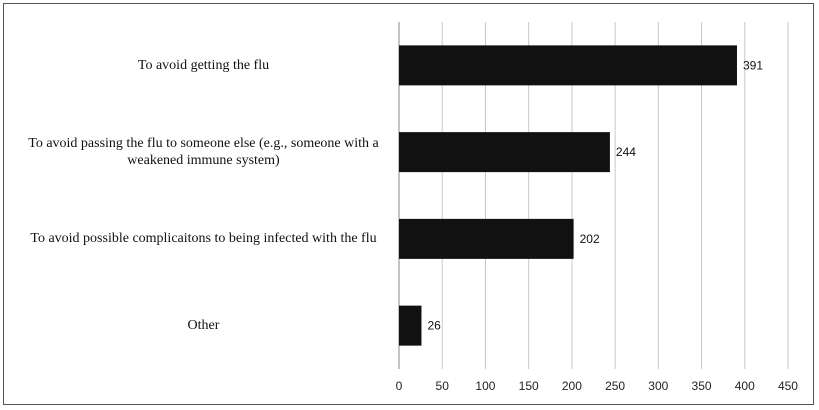 The image size is (819, 410). I want to click on data-label: 244, so click(626, 152).